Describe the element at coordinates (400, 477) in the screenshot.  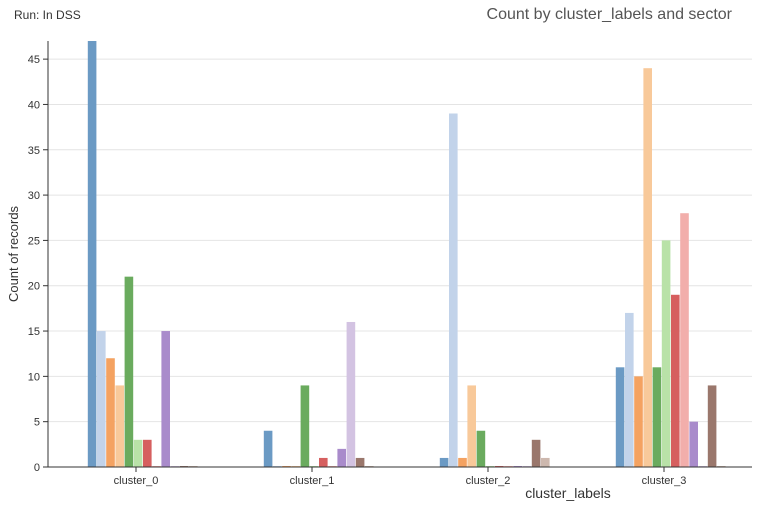
I see `x-axis-ticks: cluster_0 cluster_1 cluster_2 cluster_3` at that location.